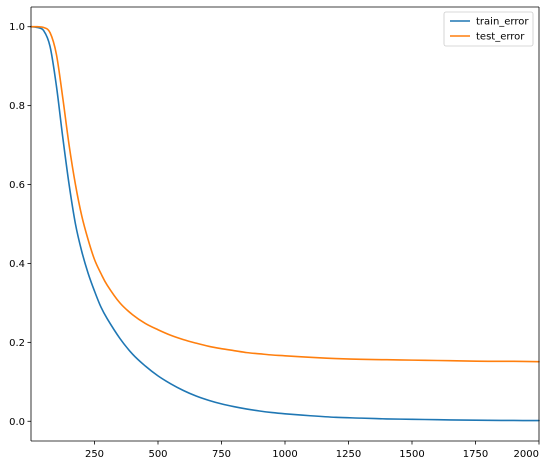 This screenshot has height=466, width=557. I want to click on legend-label-train-error: train_error, so click(502, 22).